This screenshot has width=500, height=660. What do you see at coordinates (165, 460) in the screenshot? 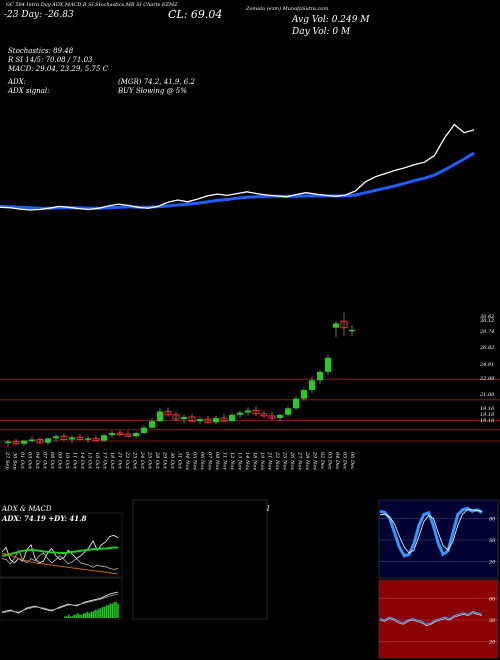
I see `date-tick-label: 29 Oct` at bounding box center [165, 460].